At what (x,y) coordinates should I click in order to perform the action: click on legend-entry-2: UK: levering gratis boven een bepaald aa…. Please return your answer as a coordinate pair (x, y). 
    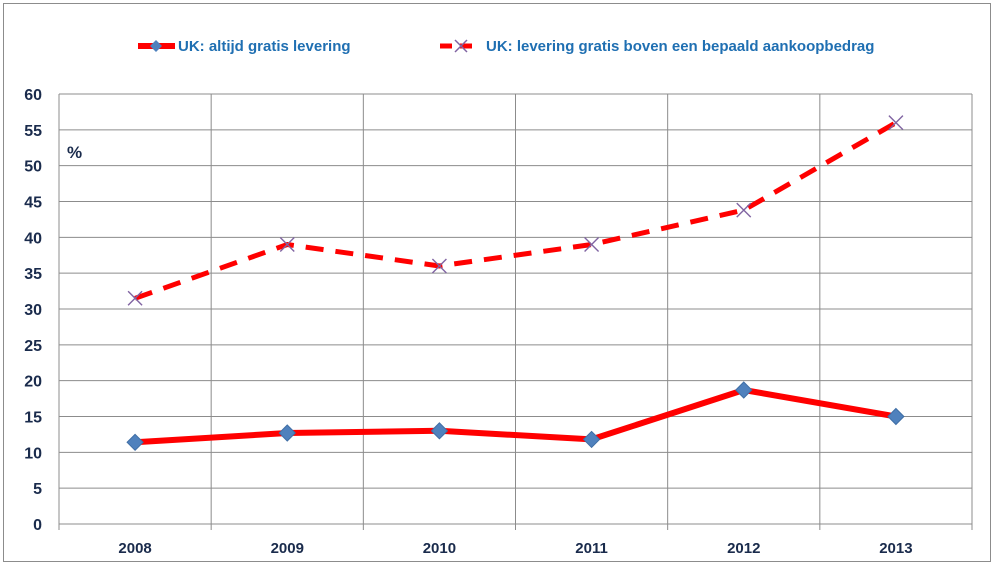
    Looking at the image, I should click on (657, 46).